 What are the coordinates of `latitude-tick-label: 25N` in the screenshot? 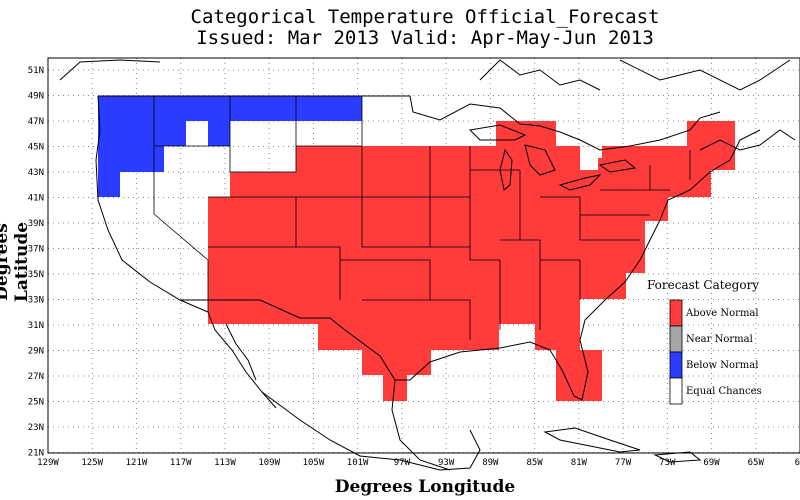 It's located at (36, 403).